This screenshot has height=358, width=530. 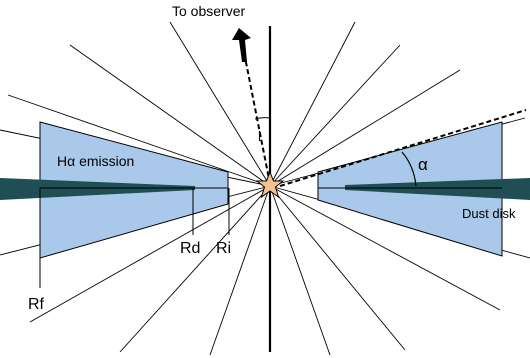 What do you see at coordinates (208, 11) in the screenshot?
I see `to-observer-label: To observer` at bounding box center [208, 11].